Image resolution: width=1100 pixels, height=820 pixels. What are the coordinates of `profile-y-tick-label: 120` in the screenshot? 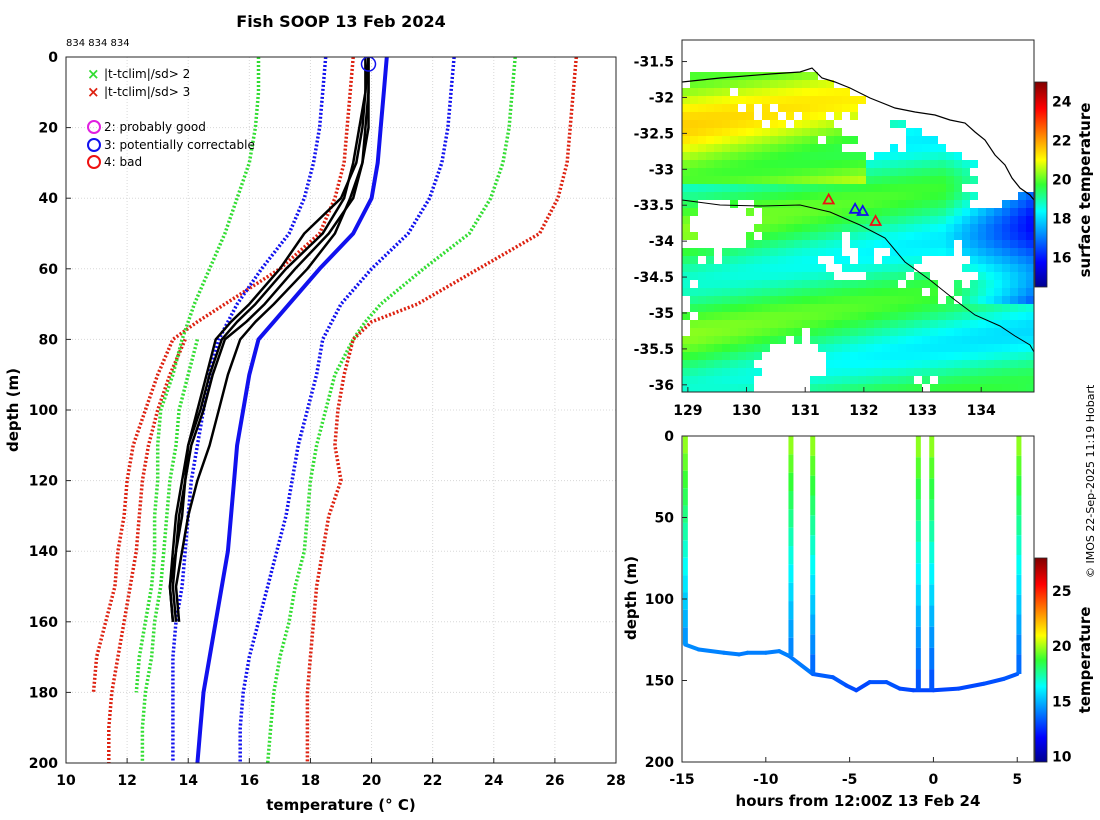 It's located at (43, 482).